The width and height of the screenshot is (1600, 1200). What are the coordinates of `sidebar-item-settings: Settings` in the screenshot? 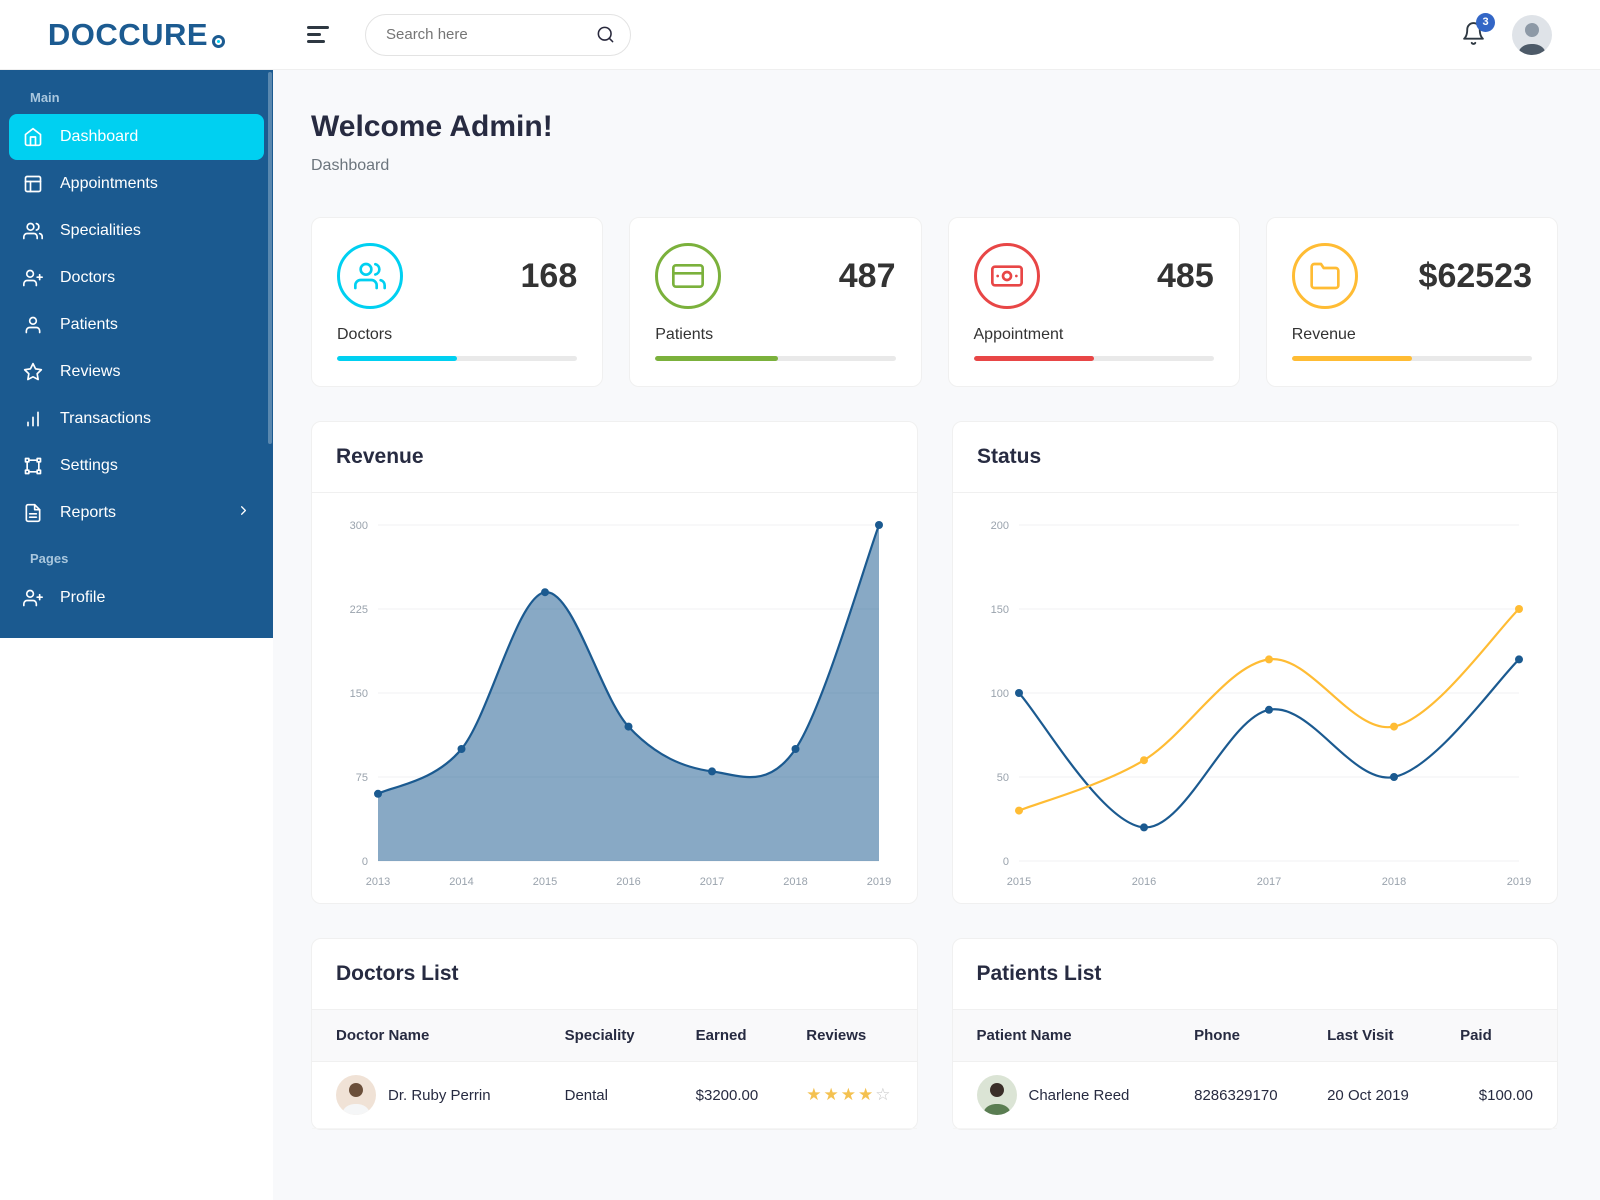 It's located at (136, 466).